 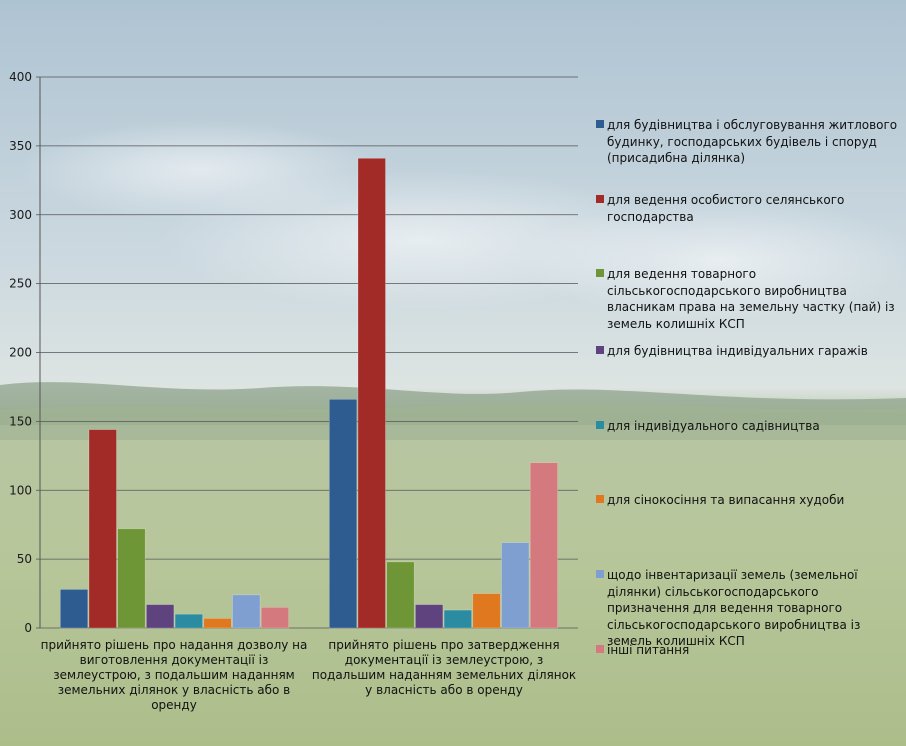 I want to click on legend-item: інші питання, so click(x=749, y=650).